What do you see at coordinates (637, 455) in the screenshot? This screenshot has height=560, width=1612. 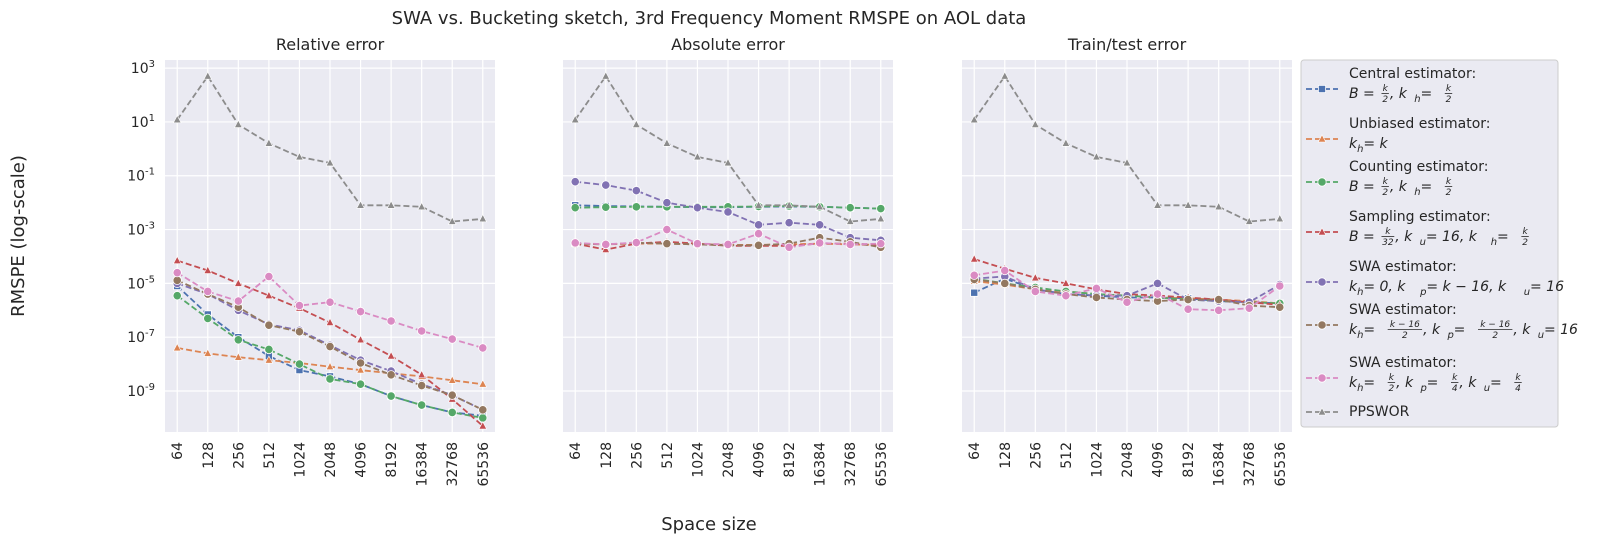 I see `x-tick-label: 256` at bounding box center [637, 455].